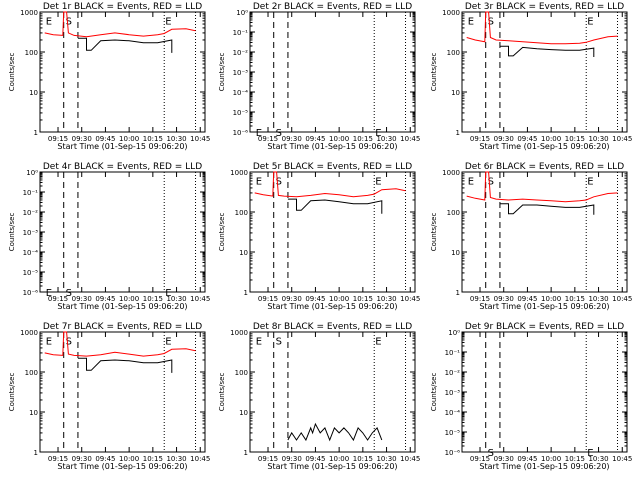  What do you see at coordinates (454, 333) in the screenshot?
I see `y-tick-label: 10⁰` at bounding box center [454, 333].